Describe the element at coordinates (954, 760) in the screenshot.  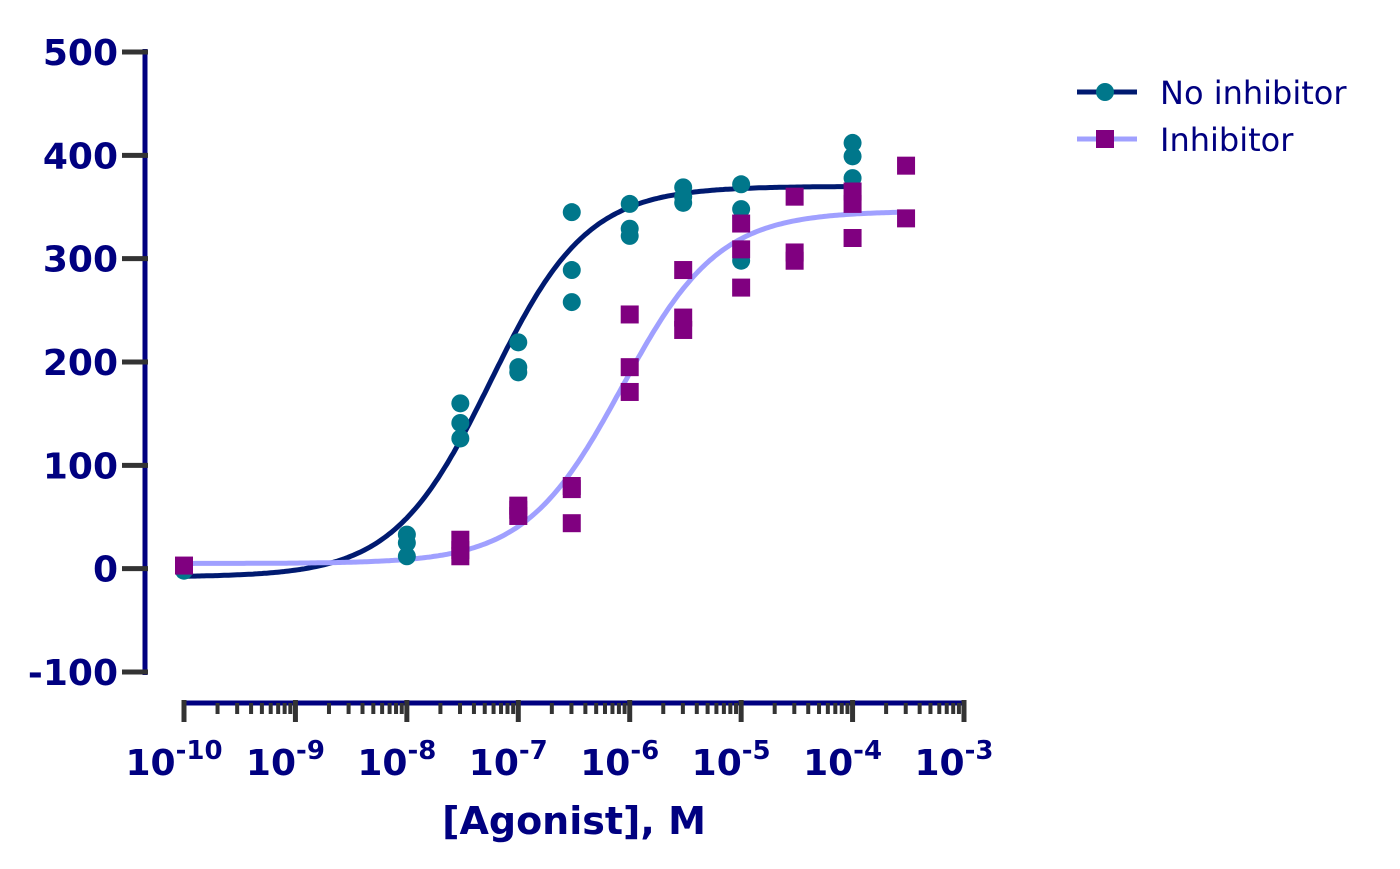
I see `x-tick-label: 10⁻³` at that location.